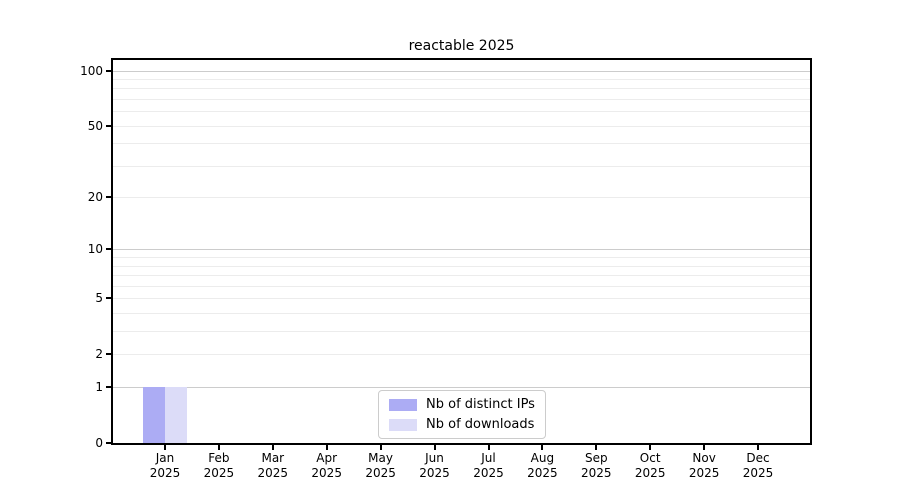 Image resolution: width=900 pixels, height=500 pixels. What do you see at coordinates (165, 465) in the screenshot?
I see `x-tick-label: Jan 2025` at bounding box center [165, 465].